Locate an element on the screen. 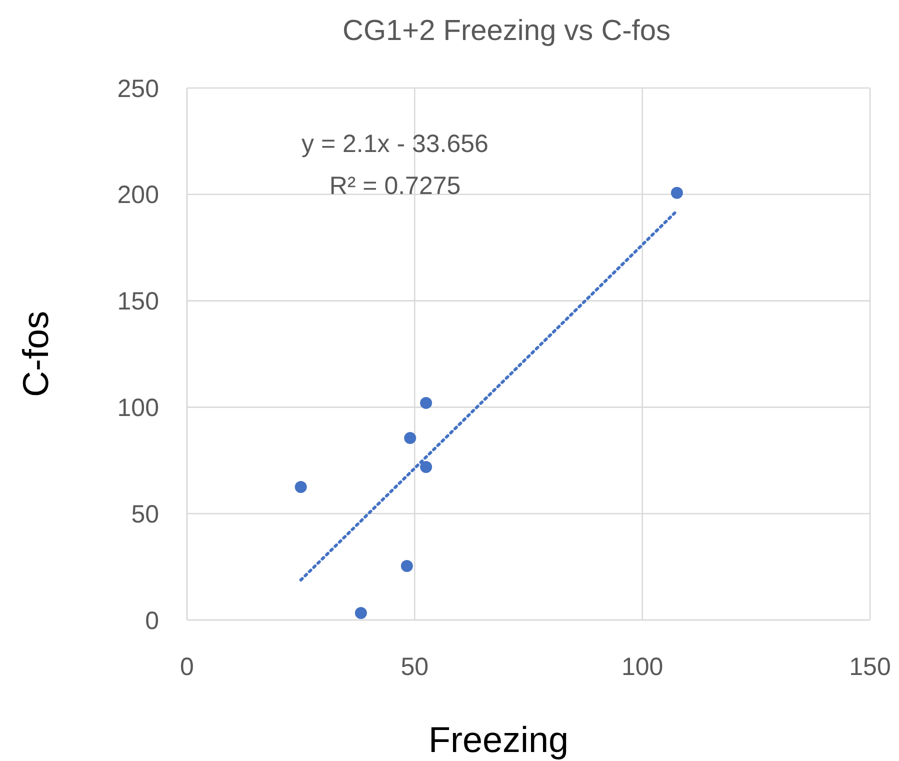 The width and height of the screenshot is (899, 761). y-tick-label: 150 is located at coordinates (138, 302).